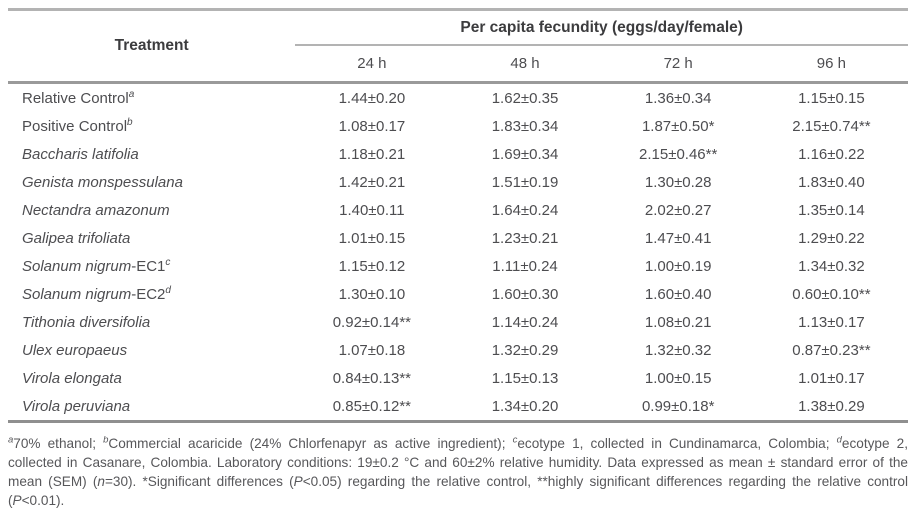  I want to click on value-cell-48h: 1.11±0.24, so click(525, 266).